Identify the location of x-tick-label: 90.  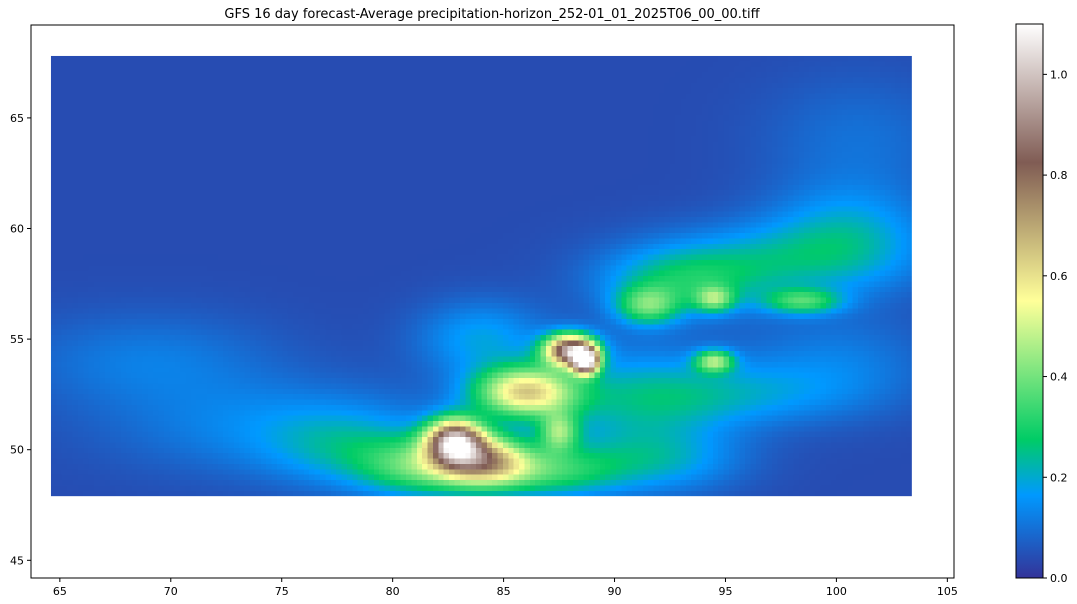
(615, 591).